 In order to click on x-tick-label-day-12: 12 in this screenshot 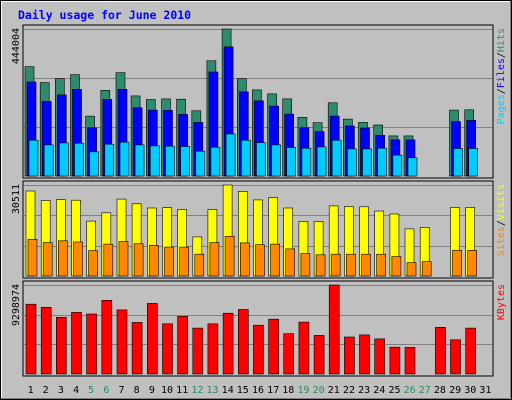, I will do `click(197, 390)`.